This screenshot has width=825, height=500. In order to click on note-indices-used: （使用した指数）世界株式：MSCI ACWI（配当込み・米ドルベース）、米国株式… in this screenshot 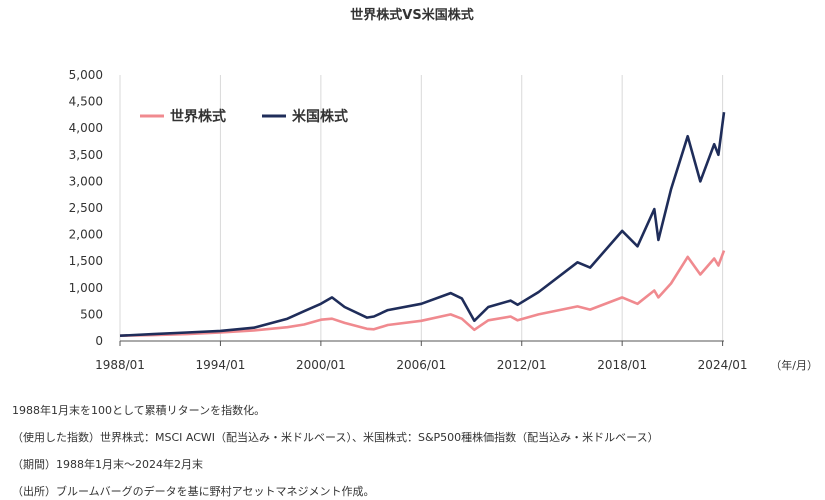, I will do `click(335, 437)`.